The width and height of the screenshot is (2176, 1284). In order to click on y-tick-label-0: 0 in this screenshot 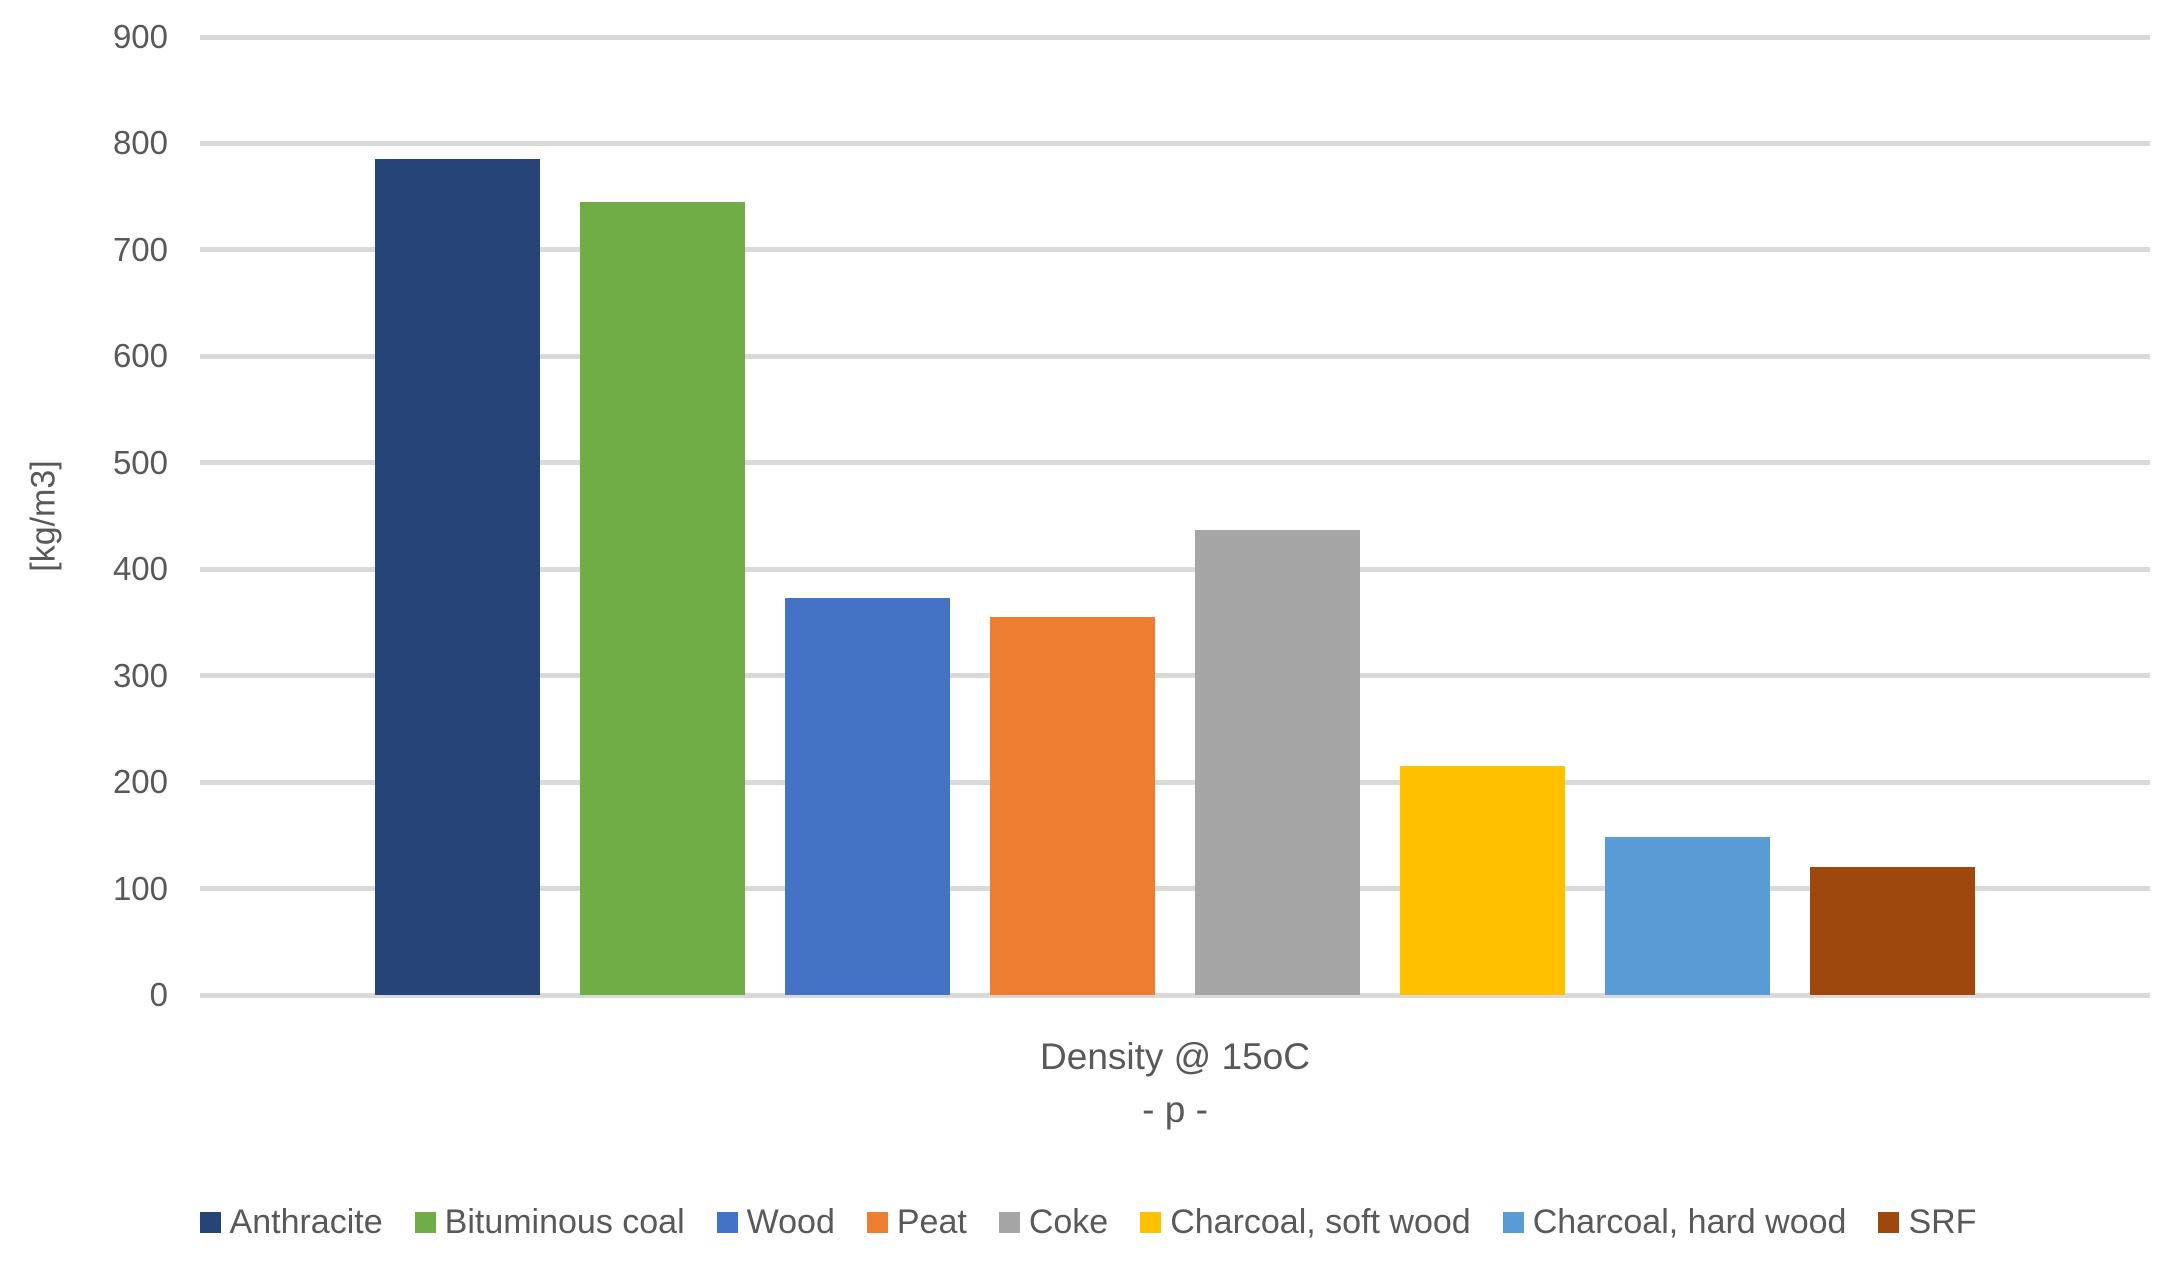, I will do `click(158, 994)`.